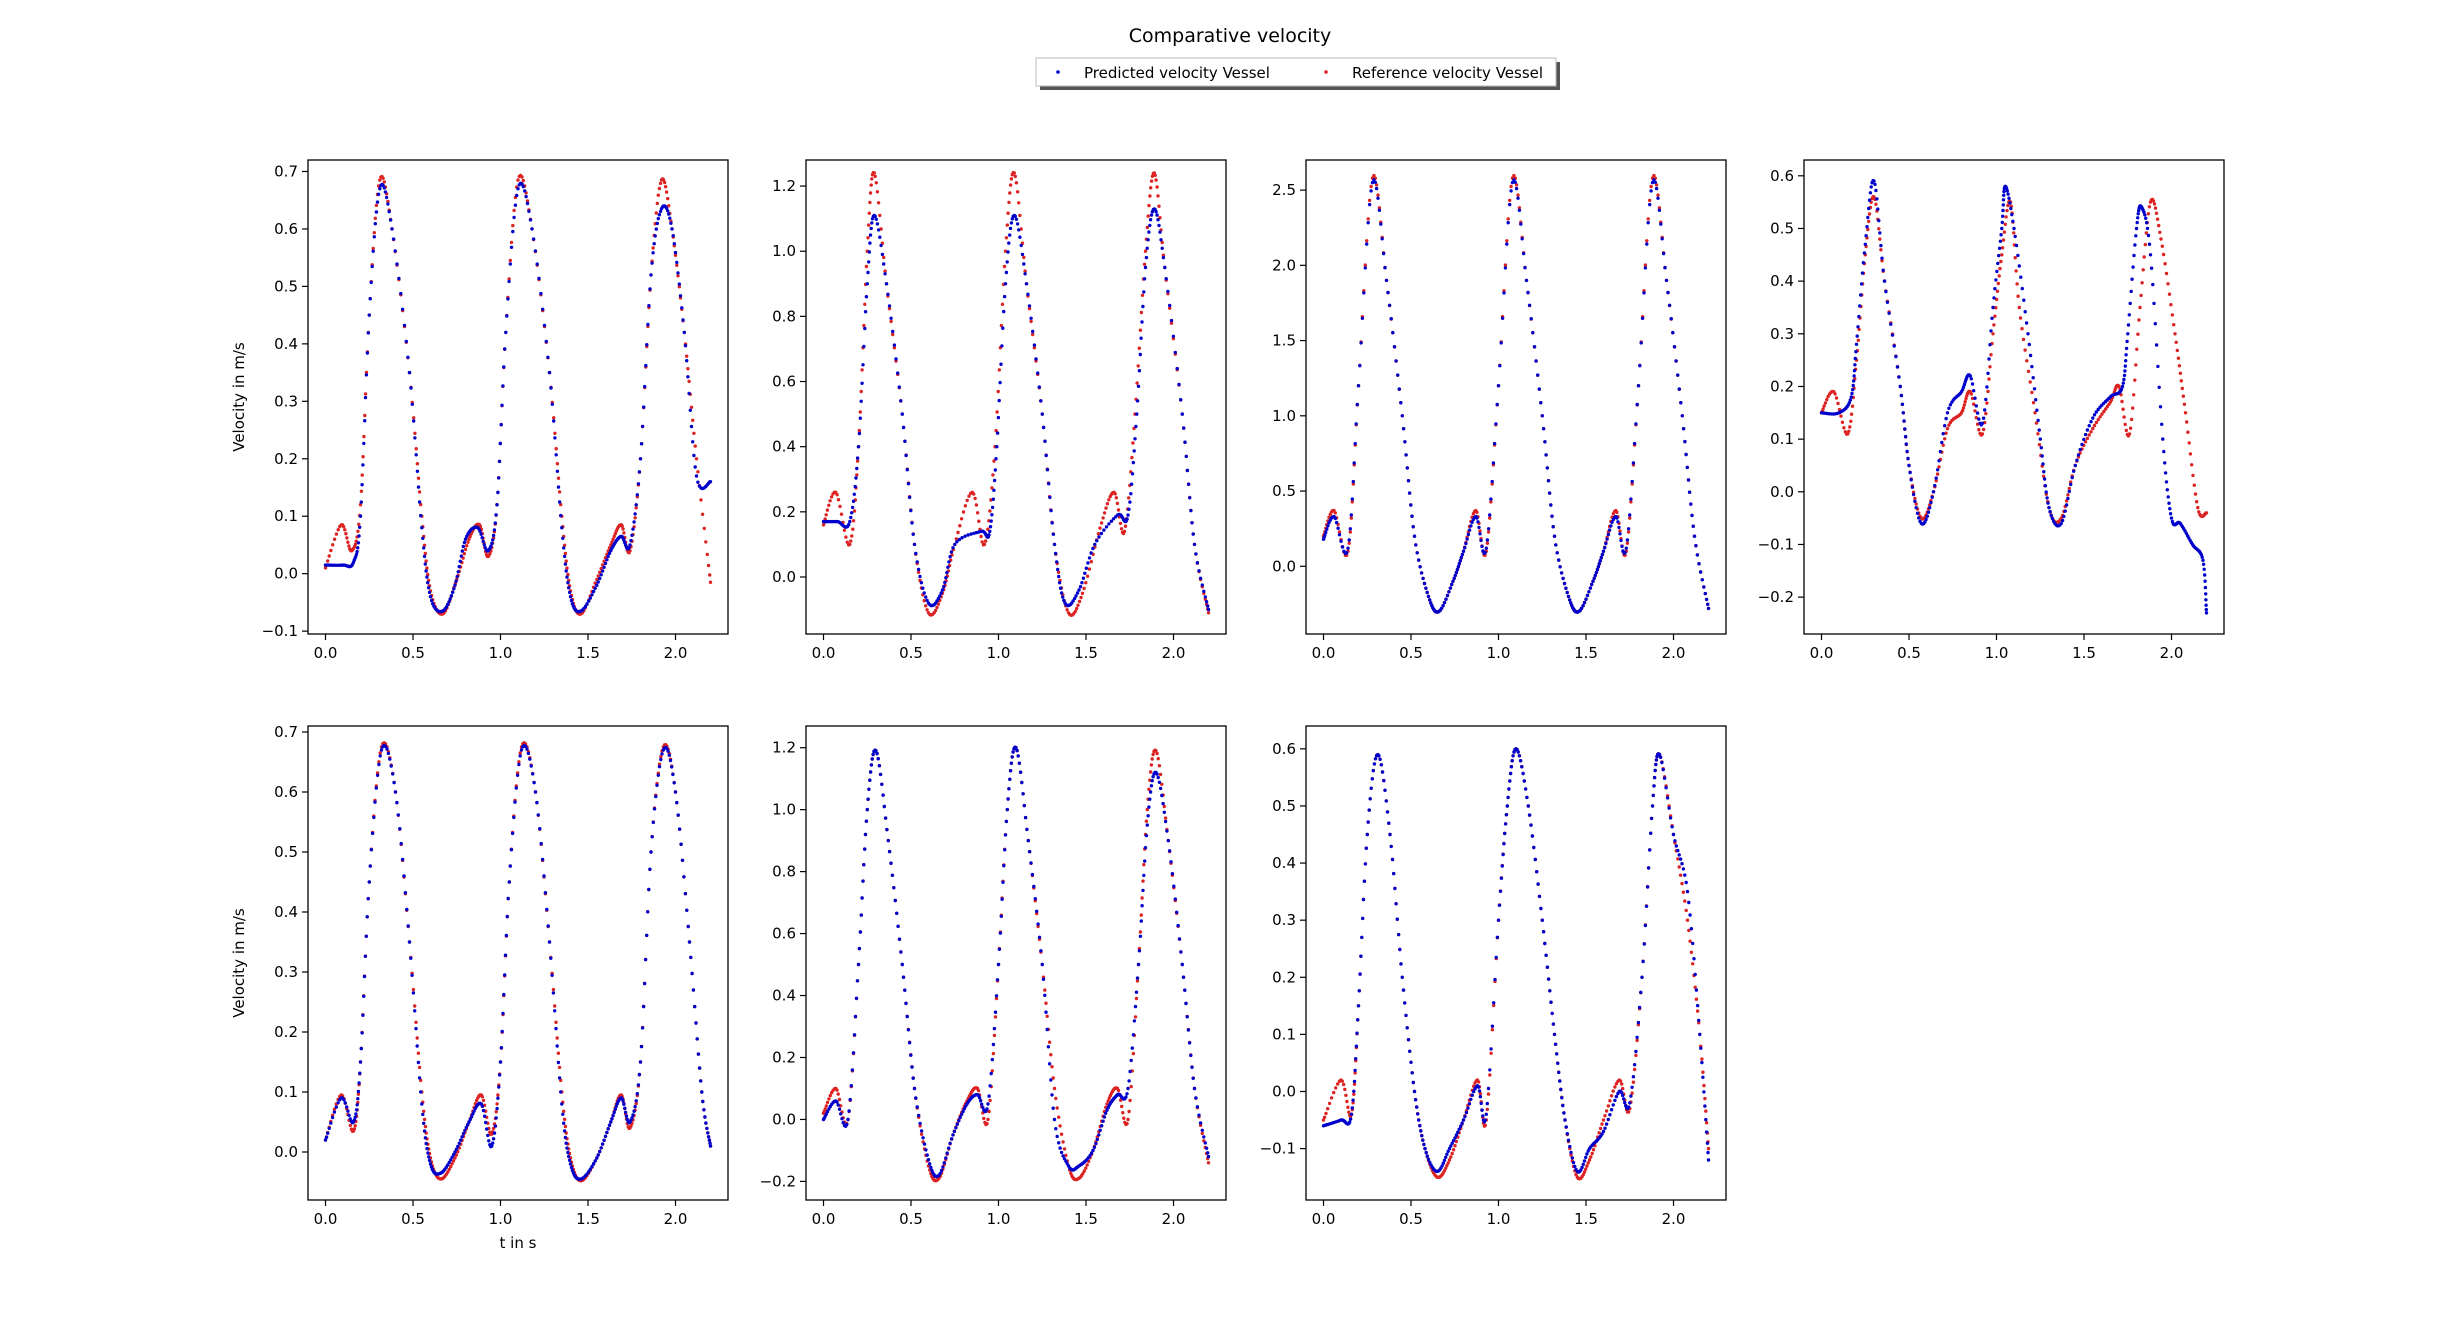  I want to click on y-tick-label: −0.1, so click(1278, 1149).